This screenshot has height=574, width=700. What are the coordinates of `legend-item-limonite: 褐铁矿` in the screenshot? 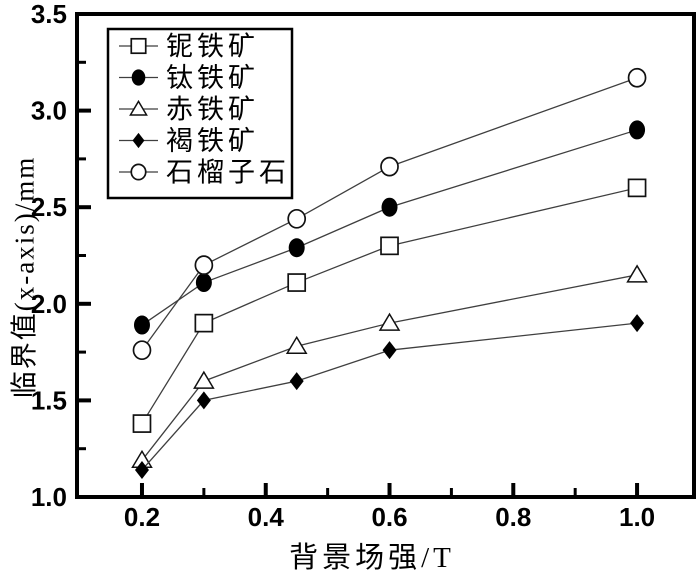 It's located at (189, 141).